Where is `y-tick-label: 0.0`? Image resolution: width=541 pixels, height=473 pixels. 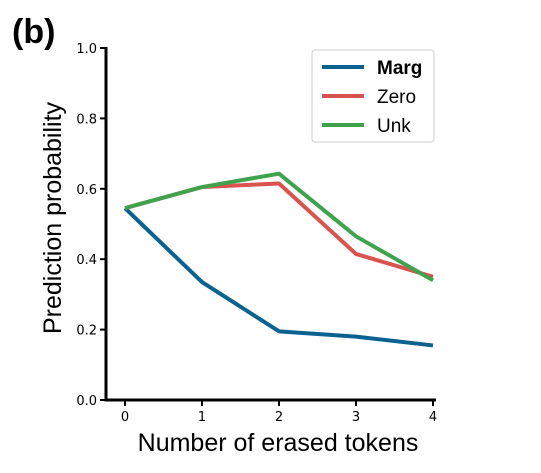 y-tick-label: 0.0 is located at coordinates (86, 401).